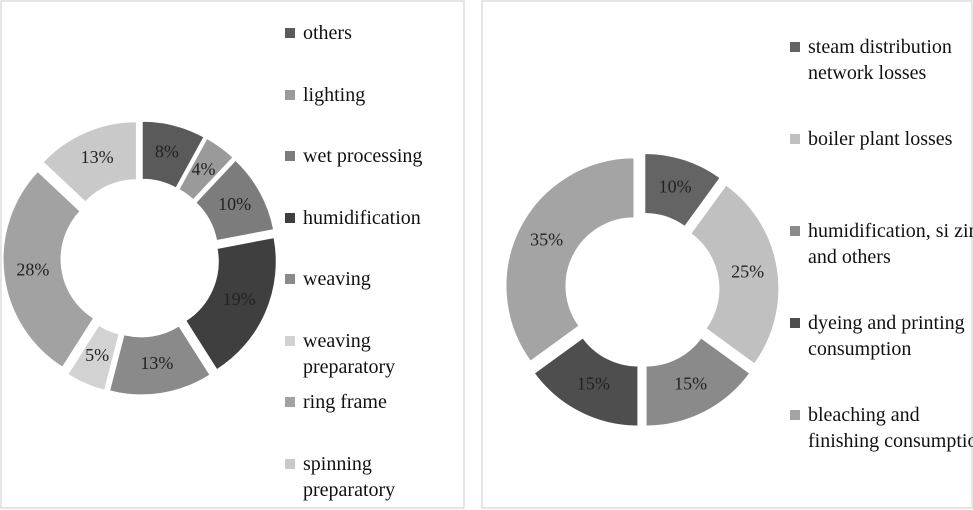 The height and width of the screenshot is (510, 973). I want to click on legend-entry: humidification, si zing and others, so click(881, 244).